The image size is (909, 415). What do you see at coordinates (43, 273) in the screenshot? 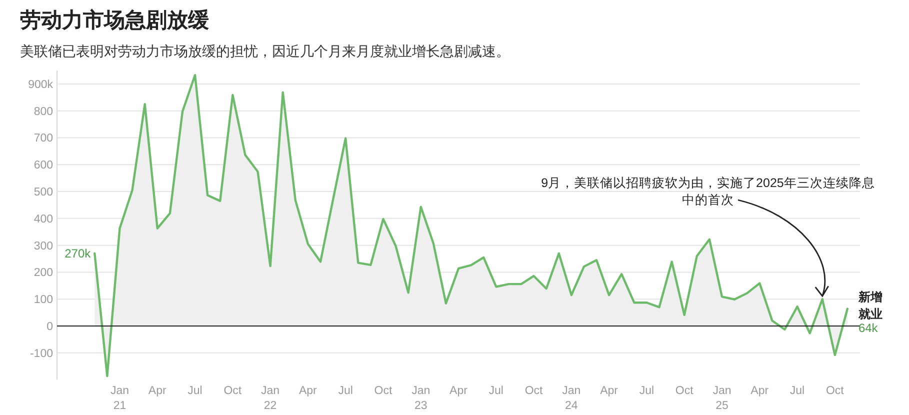
I see `y-tick-label: 200` at bounding box center [43, 273].